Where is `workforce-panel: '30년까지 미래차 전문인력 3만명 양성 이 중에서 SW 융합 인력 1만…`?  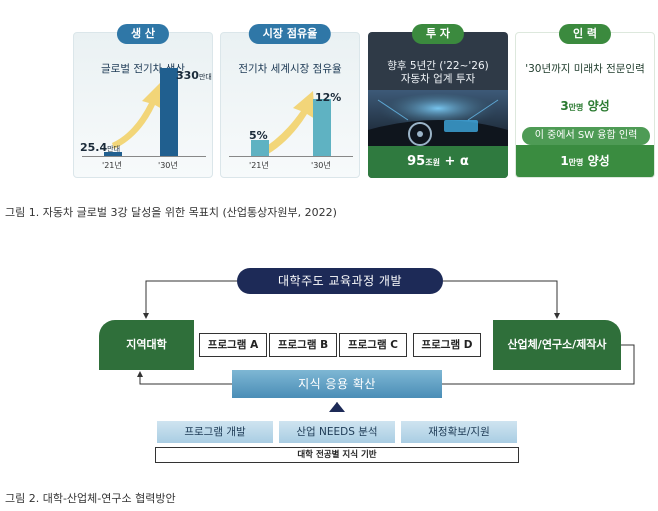
workforce-panel: '30년까지 미래차 전문인력 3만명 양성 이 중에서 SW 융합 인력 1만… is located at coordinates (585, 105).